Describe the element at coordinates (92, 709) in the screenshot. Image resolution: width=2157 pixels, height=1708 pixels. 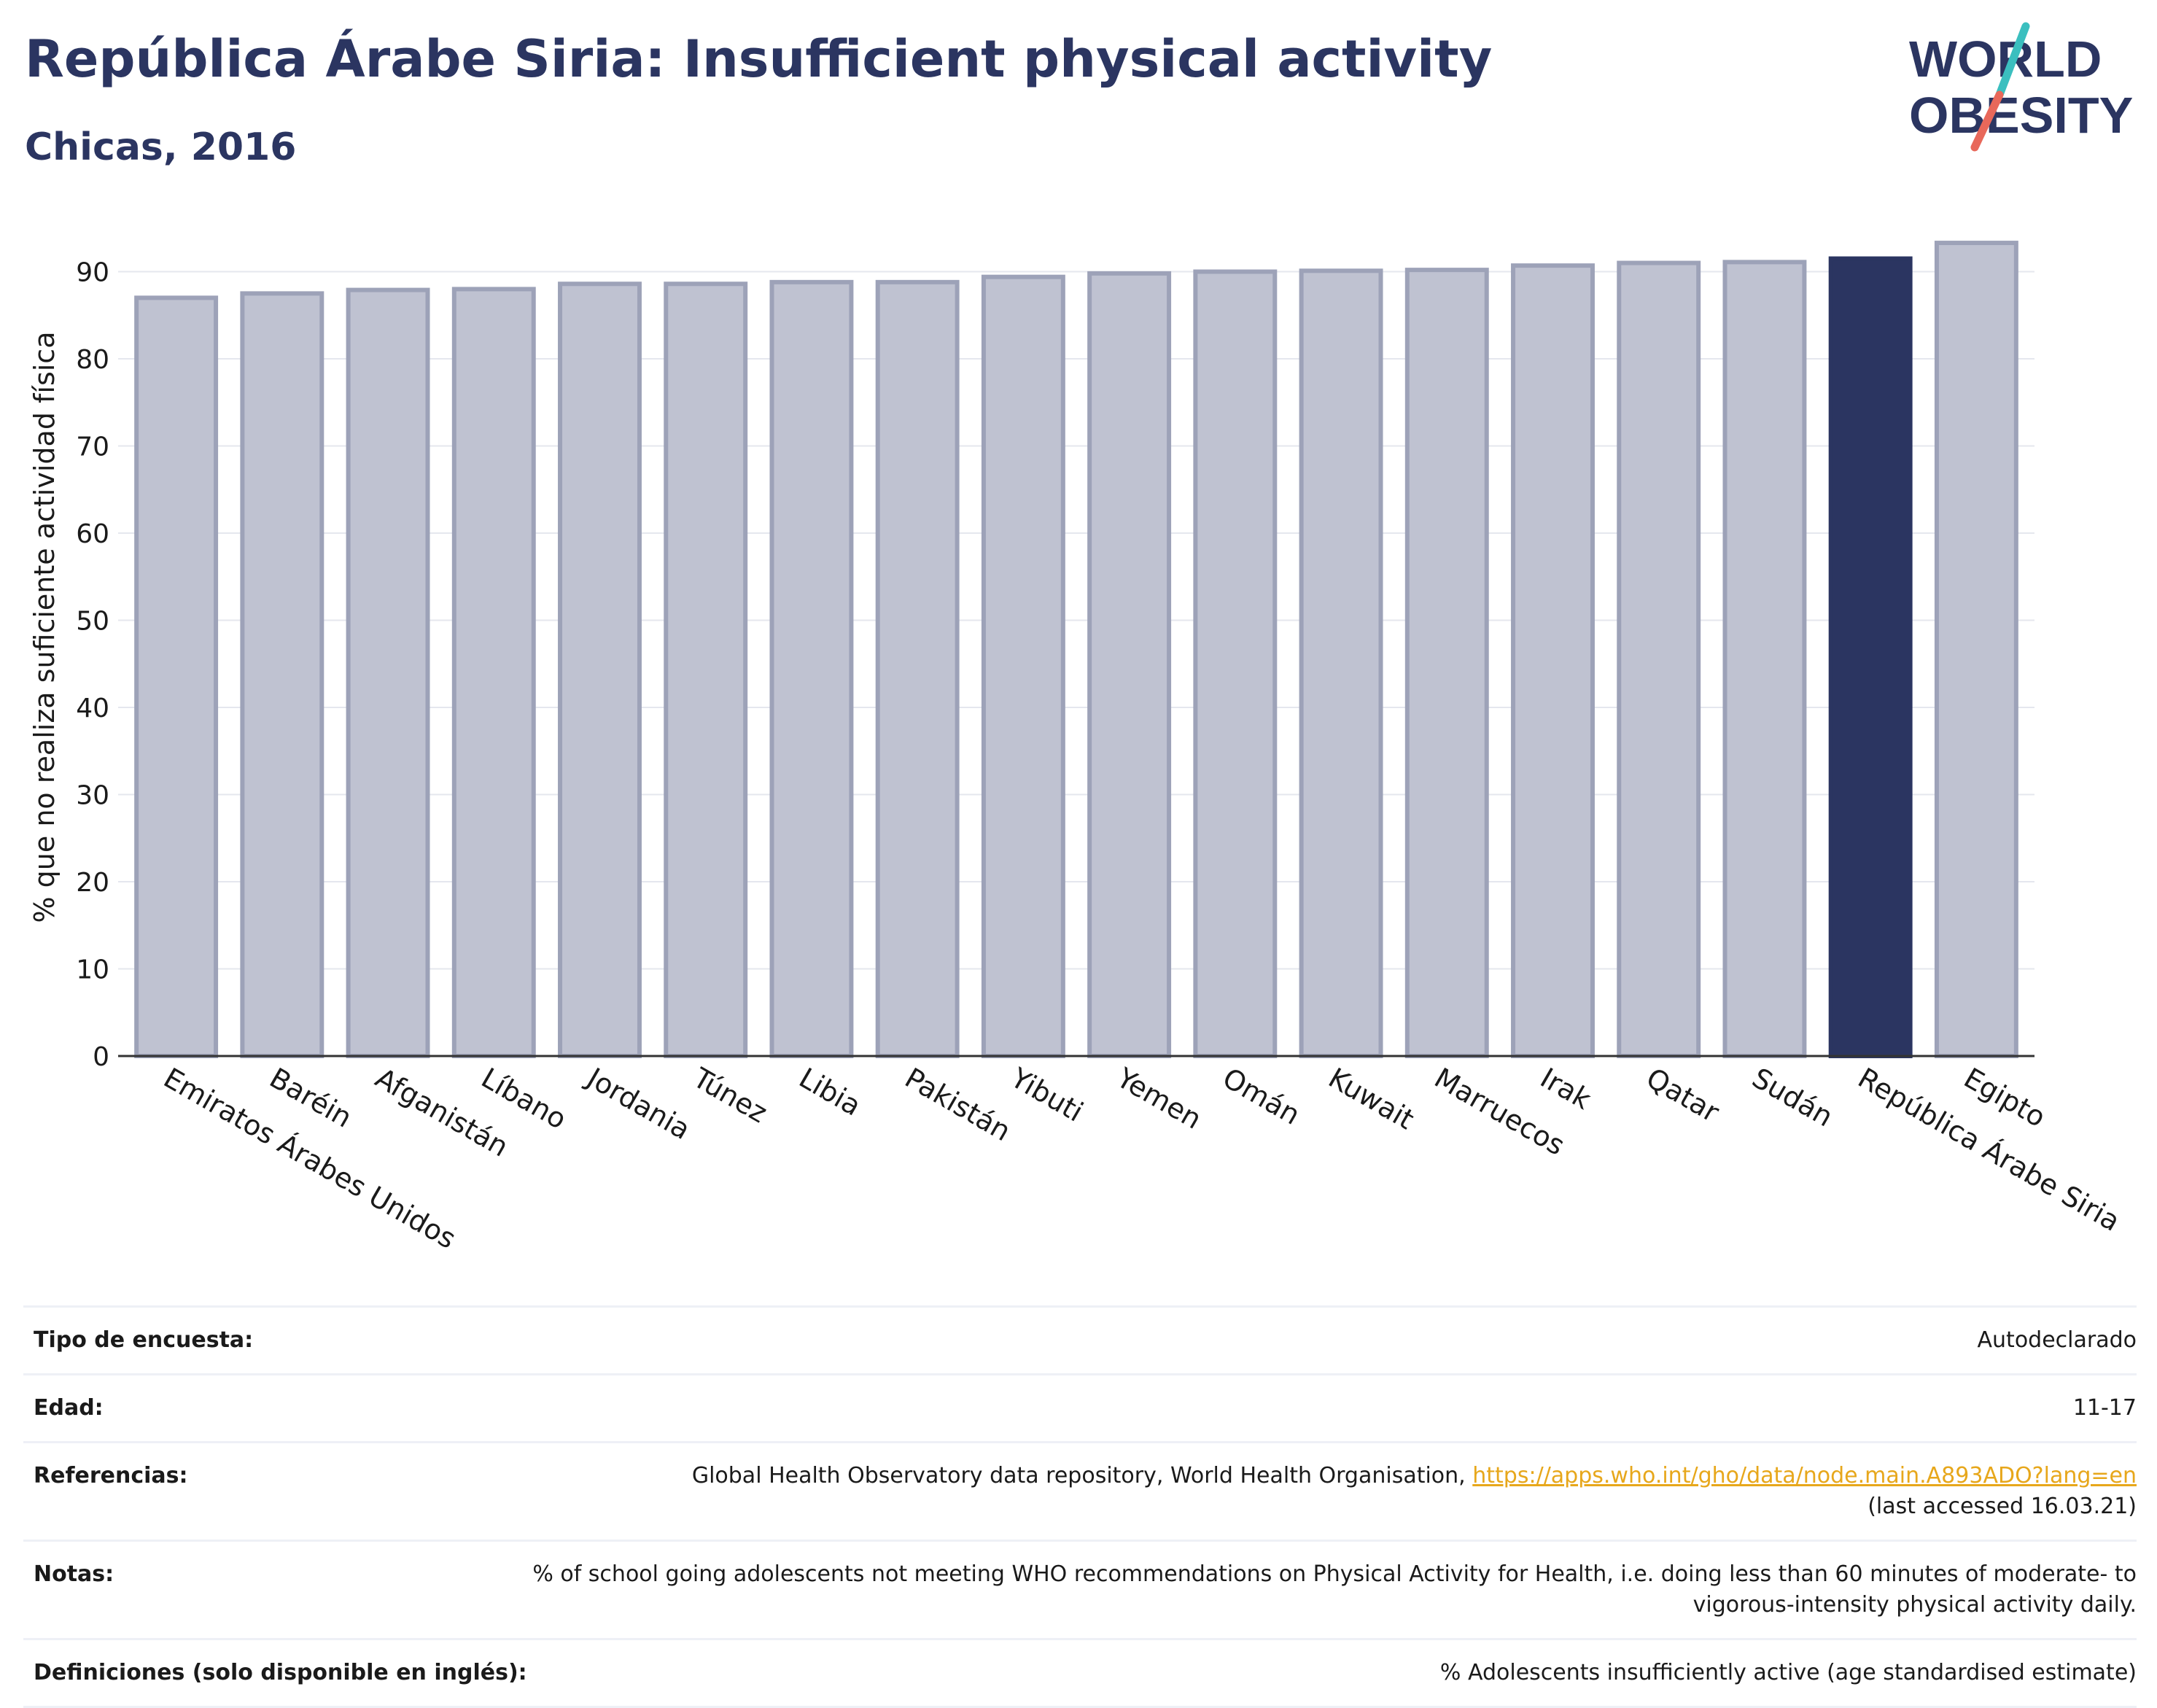
I see `y-tick-label: 40` at that location.